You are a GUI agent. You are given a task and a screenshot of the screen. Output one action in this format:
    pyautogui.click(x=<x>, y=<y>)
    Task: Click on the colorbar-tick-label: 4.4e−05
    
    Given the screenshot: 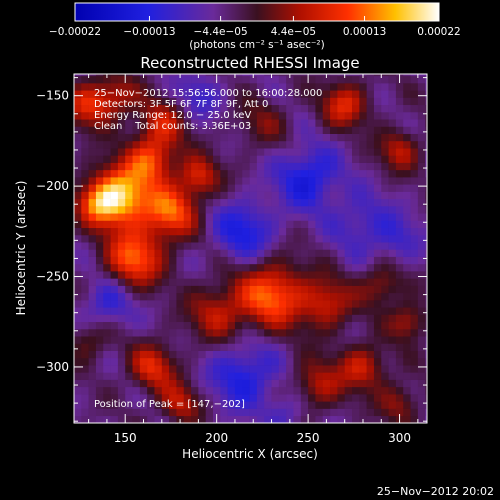 What is the action you would take?
    pyautogui.click(x=293, y=32)
    